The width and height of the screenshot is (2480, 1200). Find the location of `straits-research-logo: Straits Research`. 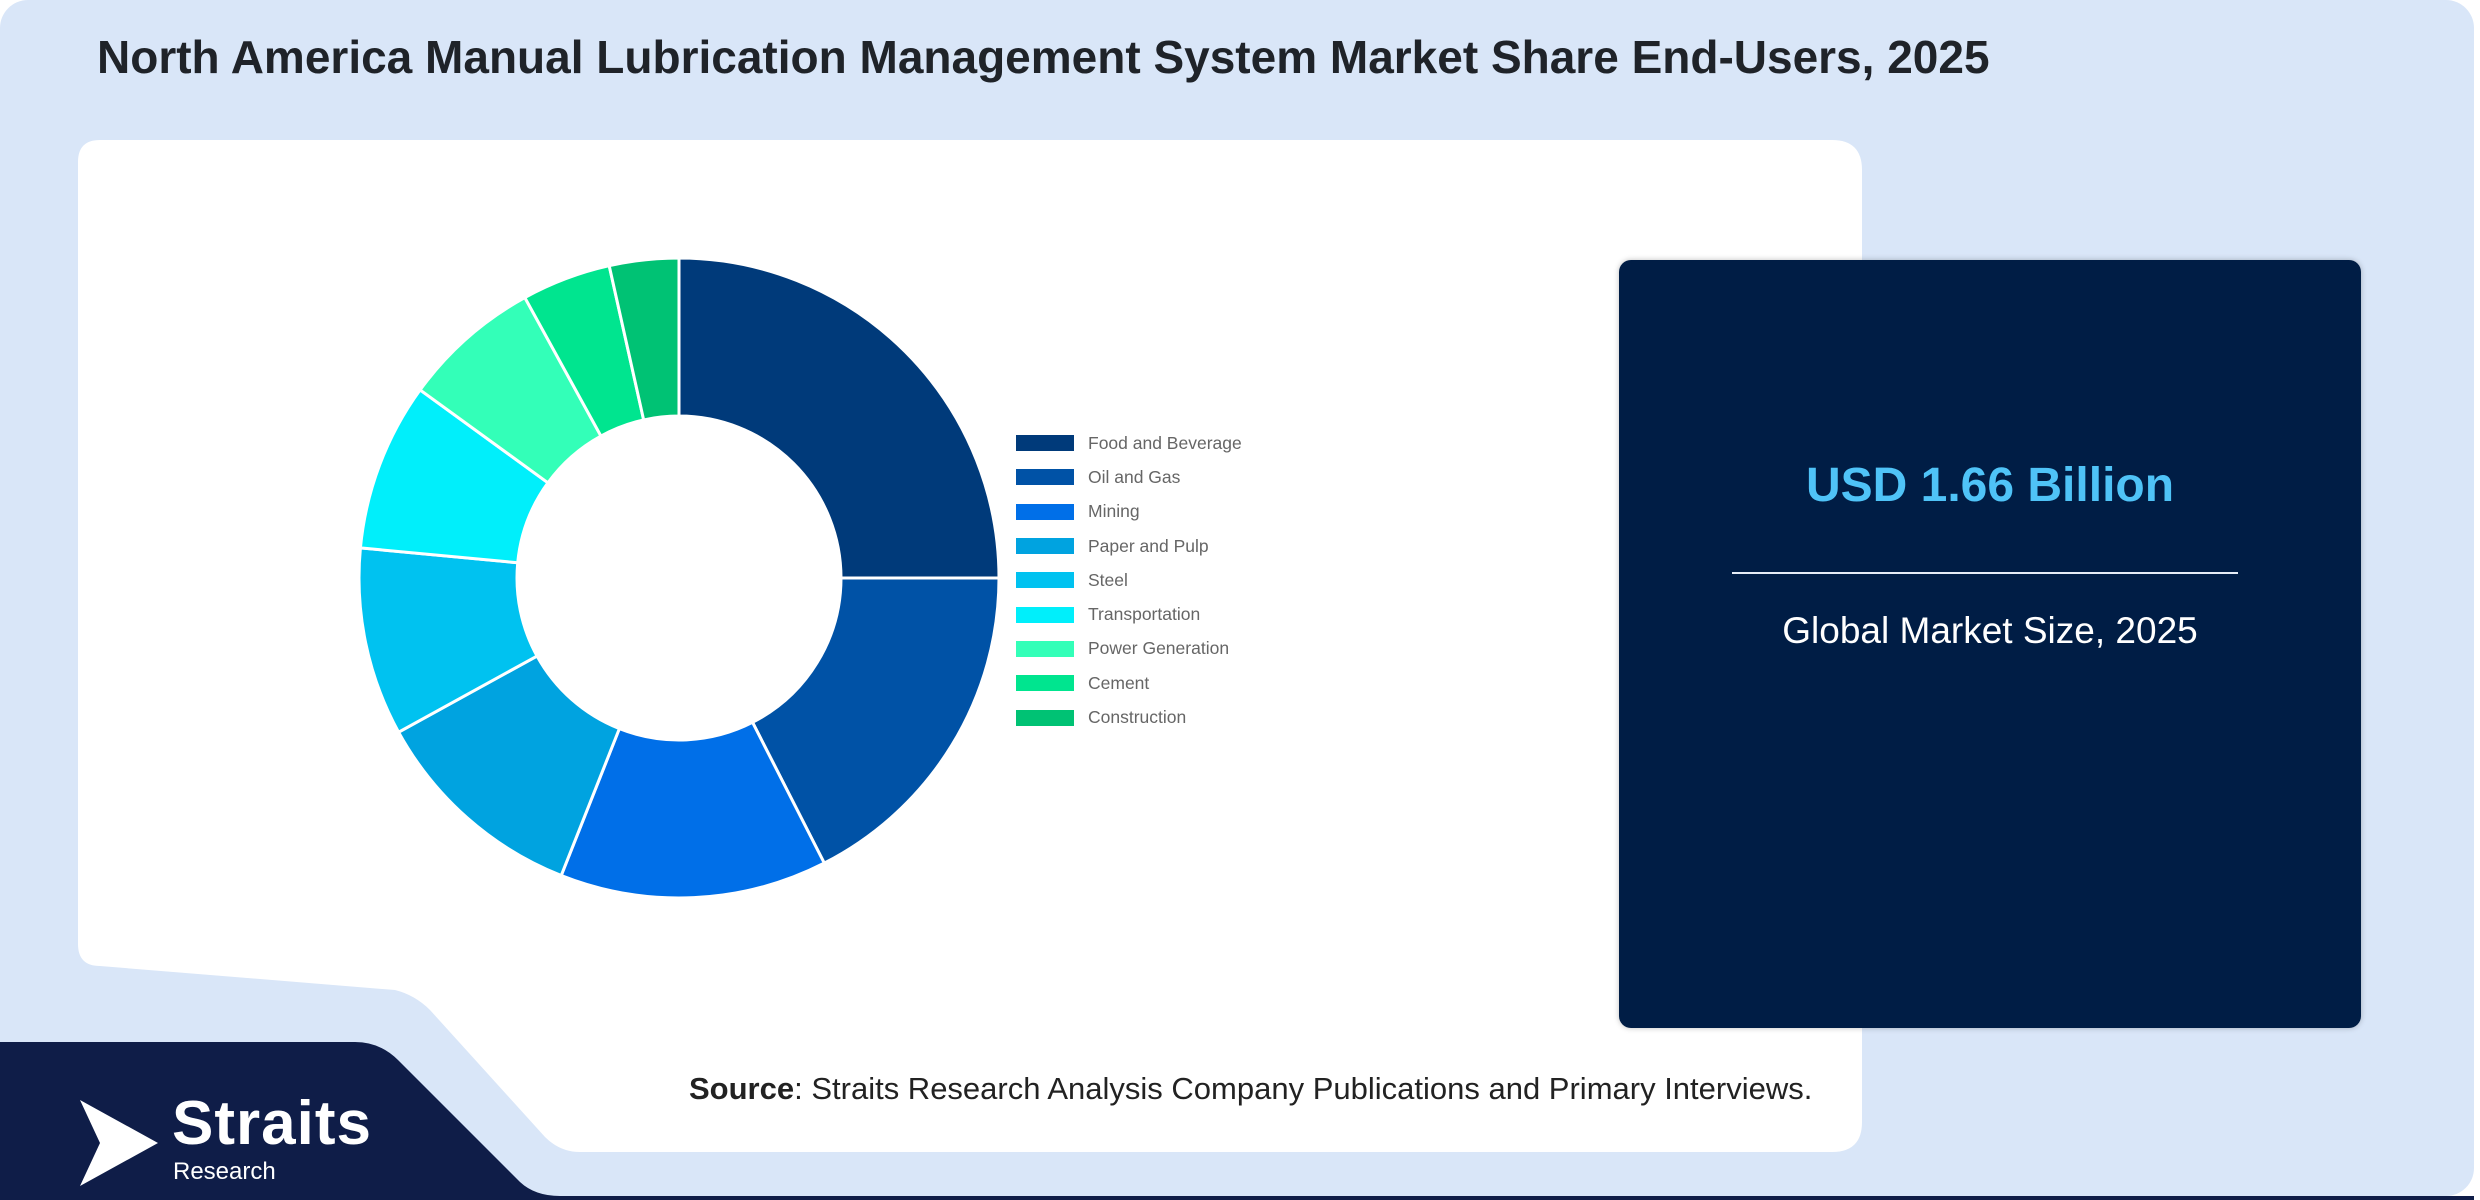

straits-research-logo: Straits Research is located at coordinates (230, 1137).